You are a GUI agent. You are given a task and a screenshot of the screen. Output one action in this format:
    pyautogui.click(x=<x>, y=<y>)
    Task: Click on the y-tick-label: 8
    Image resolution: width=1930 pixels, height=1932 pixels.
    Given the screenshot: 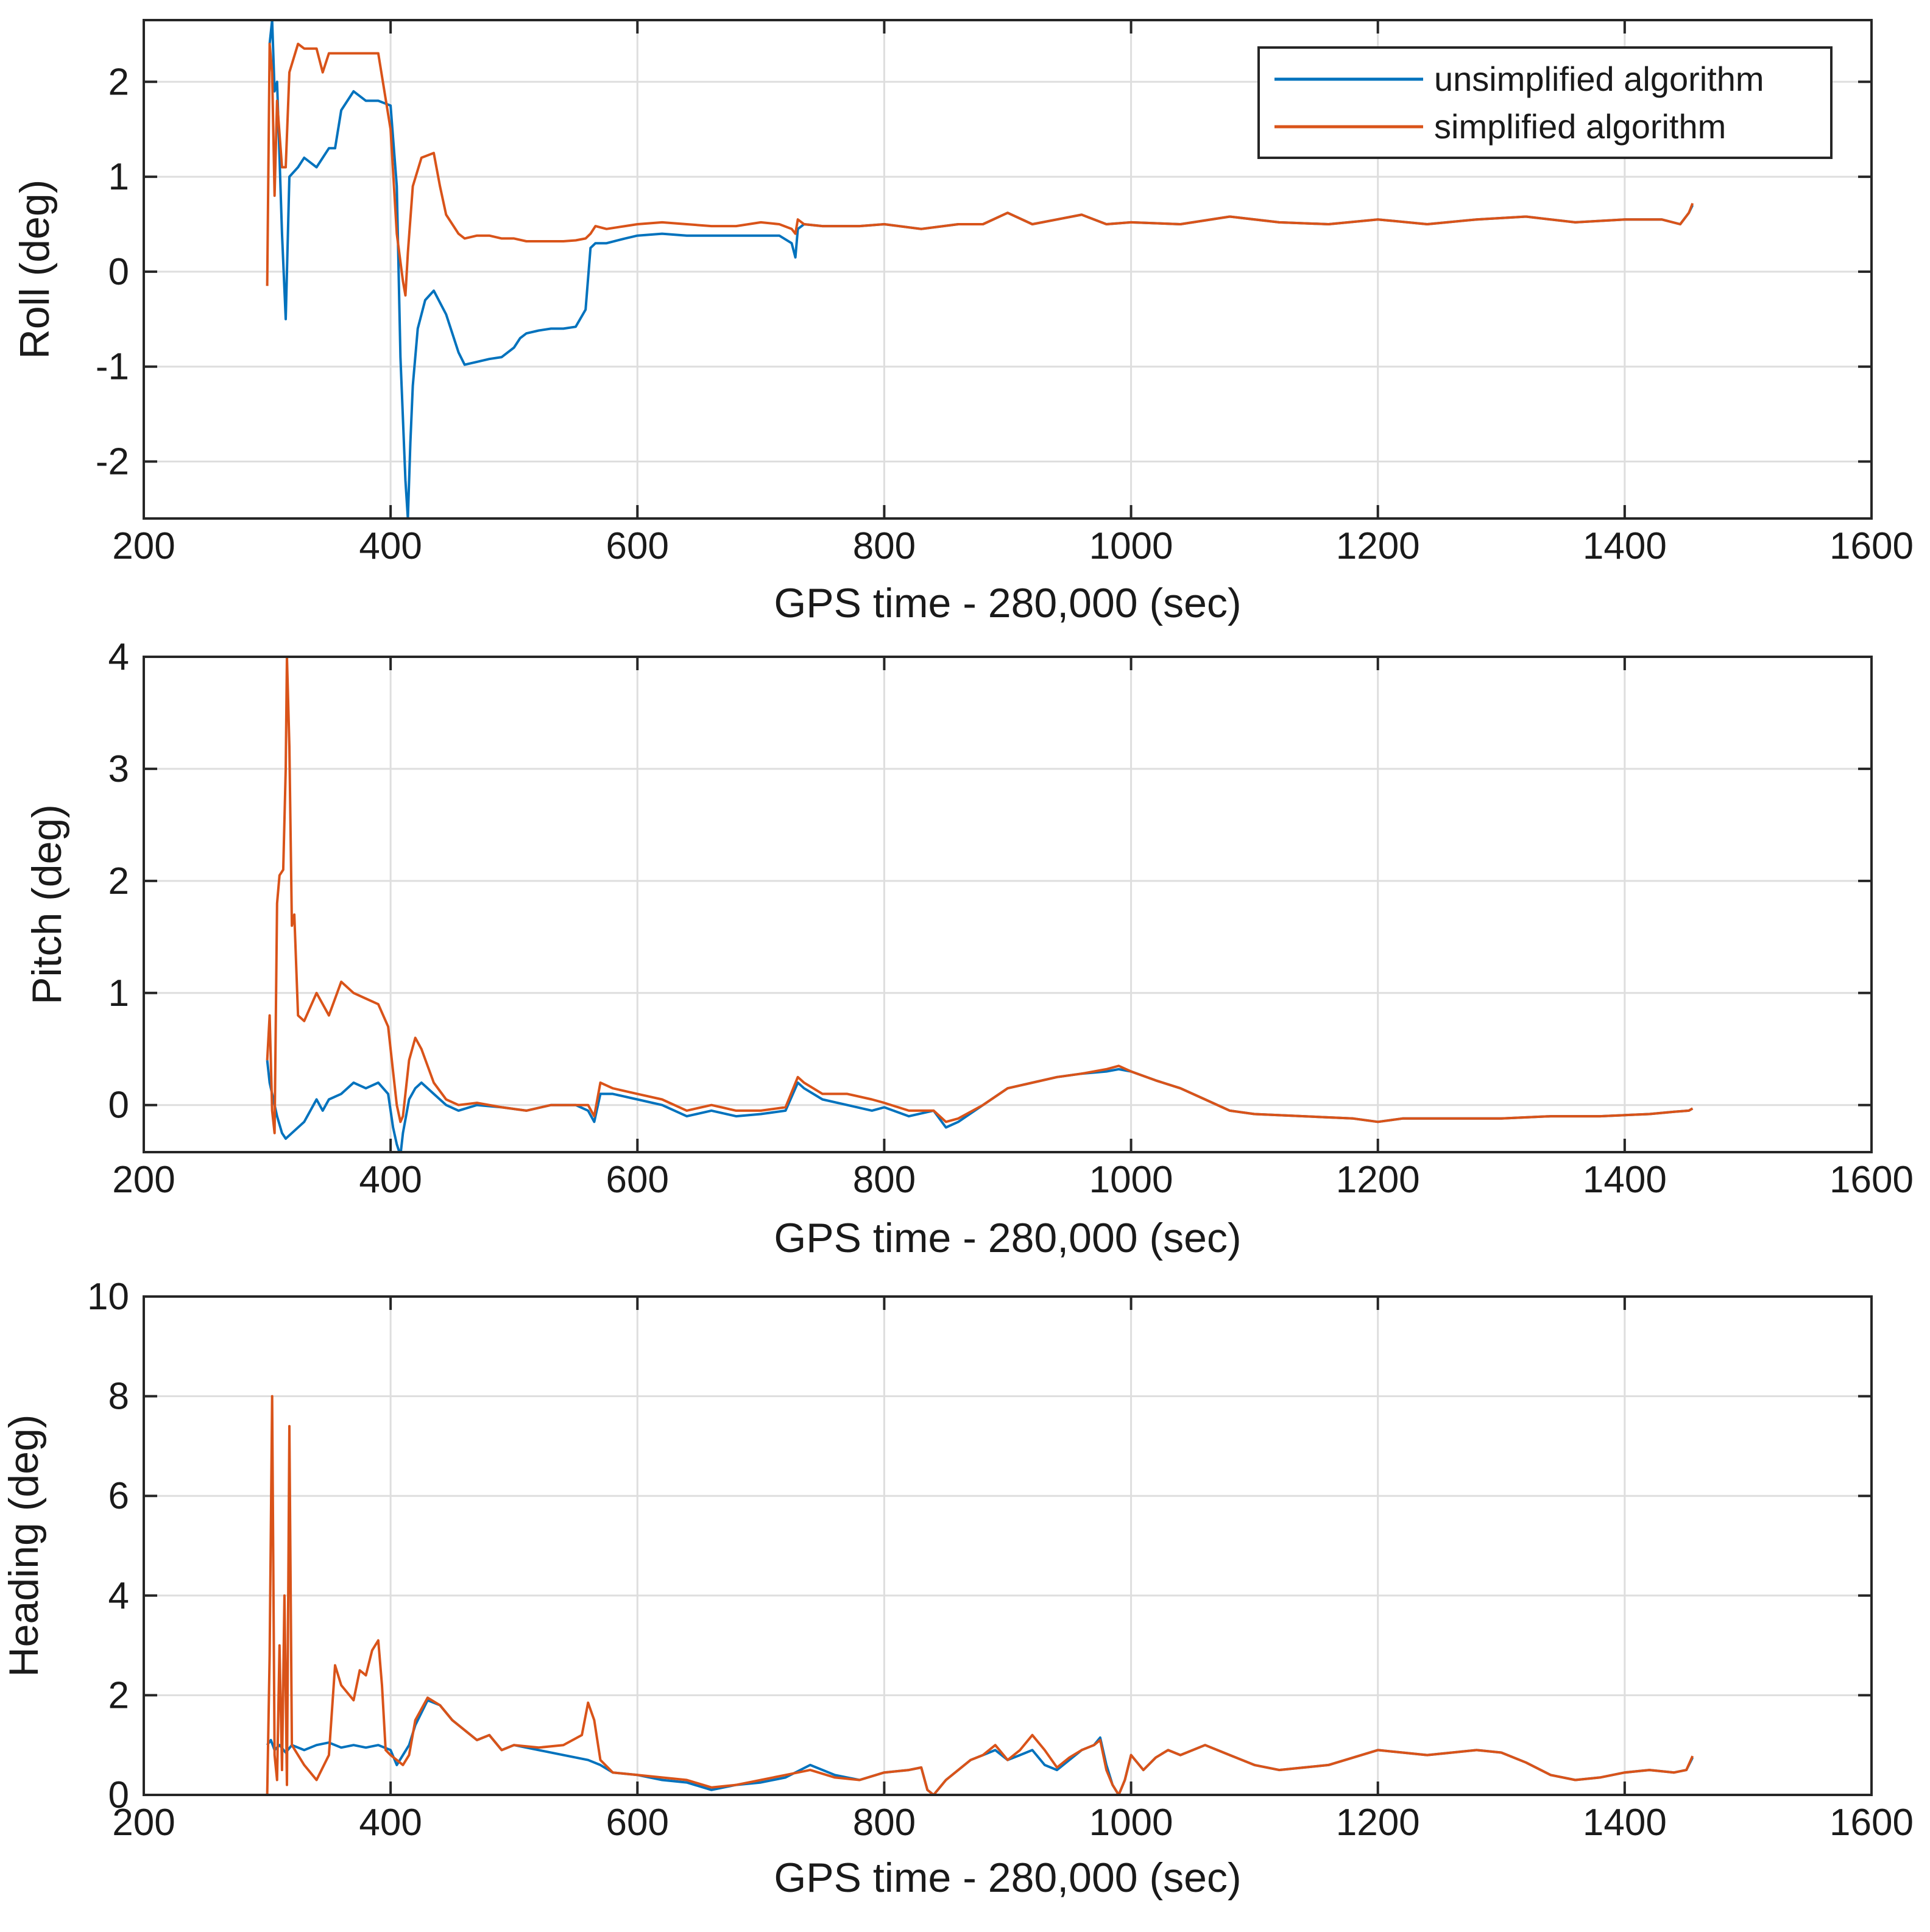 What is the action you would take?
    pyautogui.click(x=118, y=1397)
    